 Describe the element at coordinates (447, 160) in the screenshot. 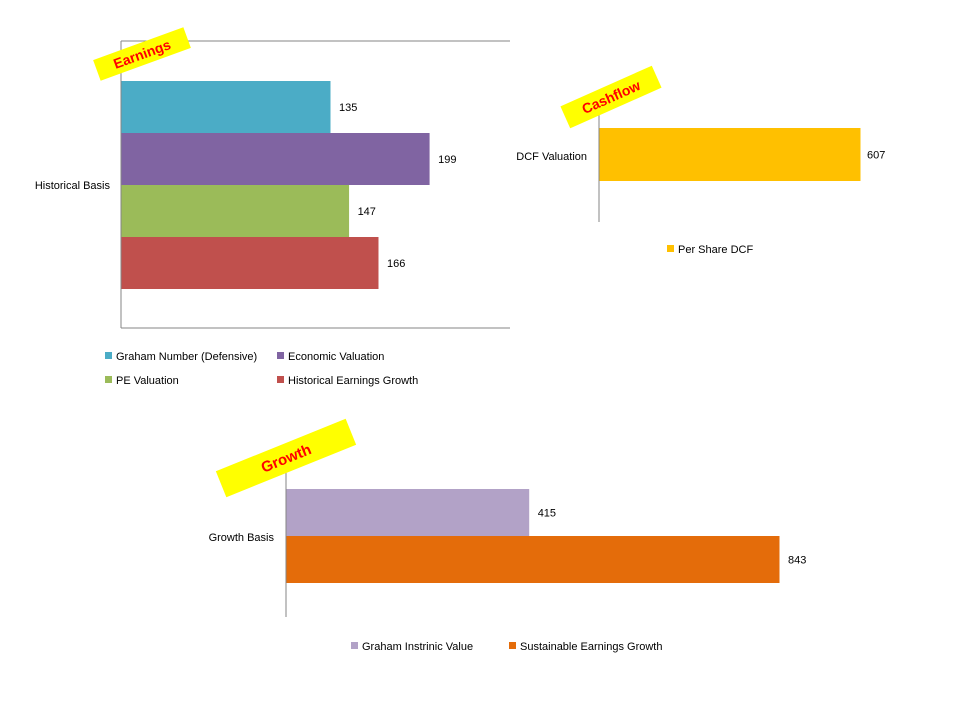

I see `data-label: 199` at that location.